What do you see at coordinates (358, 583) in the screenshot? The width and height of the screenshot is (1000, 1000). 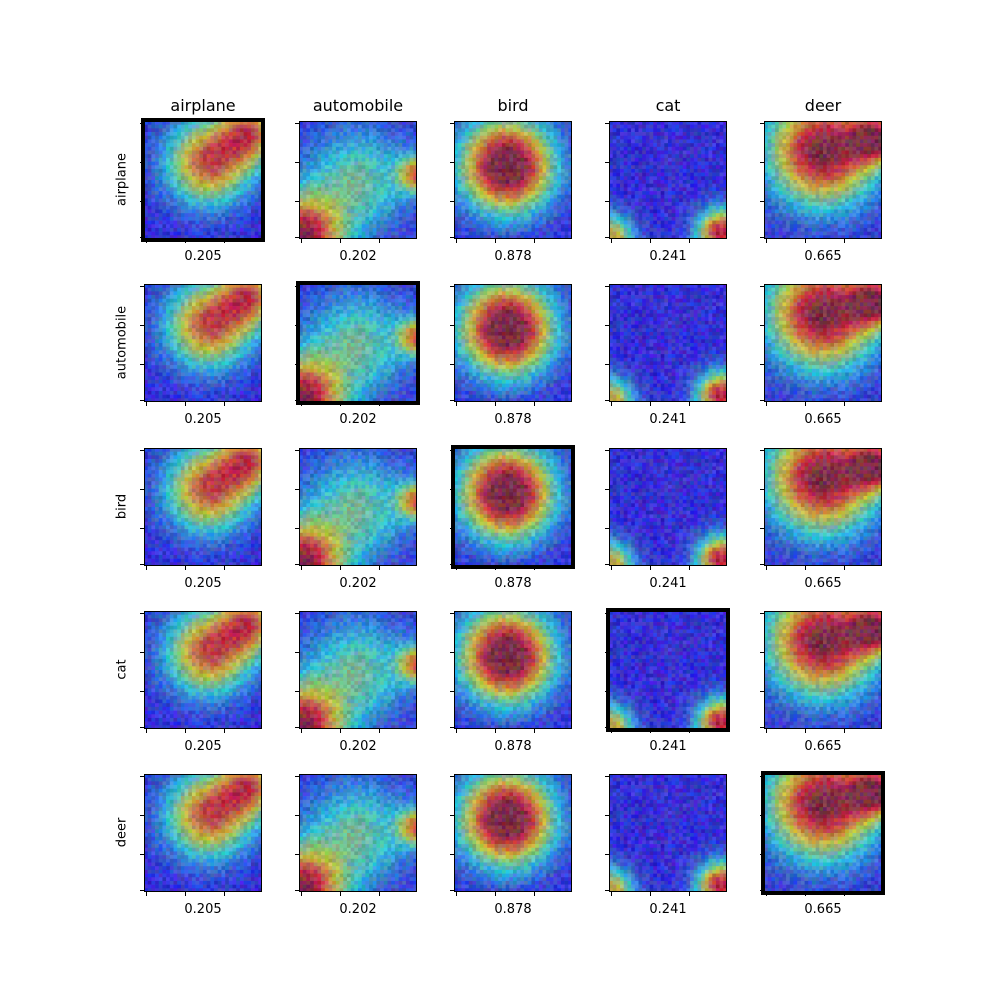 I see `panel-score: 0.202` at bounding box center [358, 583].